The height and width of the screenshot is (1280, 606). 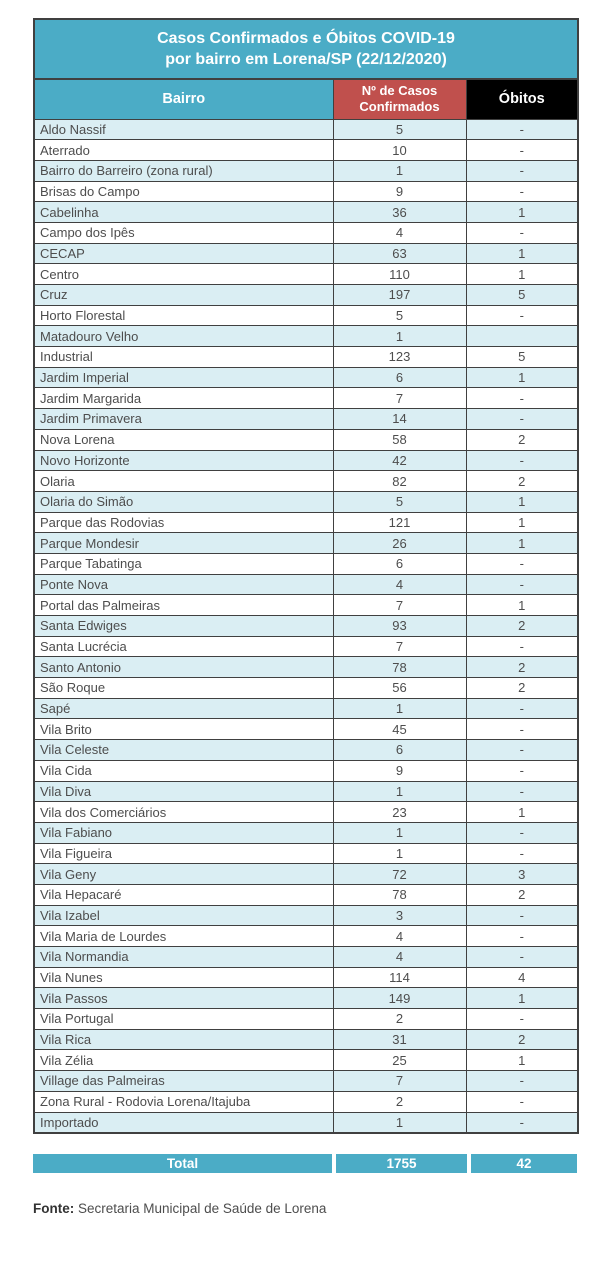 I want to click on column-header-casos: Nº de Casos Confirmados, so click(x=399, y=99).